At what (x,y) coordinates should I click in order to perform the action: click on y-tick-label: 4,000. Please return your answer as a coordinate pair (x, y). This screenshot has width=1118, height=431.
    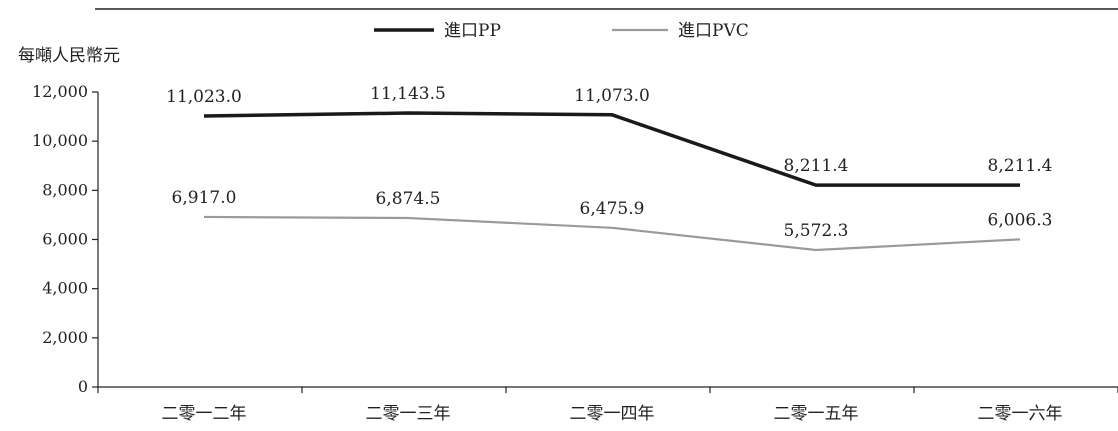
    Looking at the image, I should click on (65, 288).